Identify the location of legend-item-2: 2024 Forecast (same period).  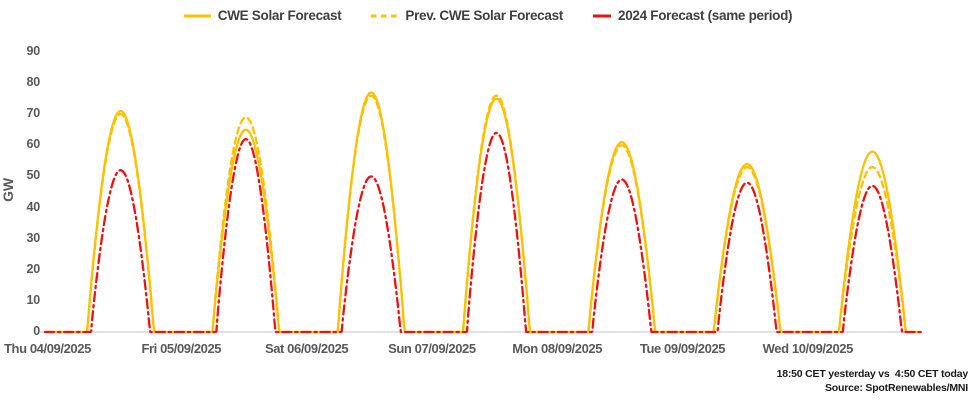
(693, 15).